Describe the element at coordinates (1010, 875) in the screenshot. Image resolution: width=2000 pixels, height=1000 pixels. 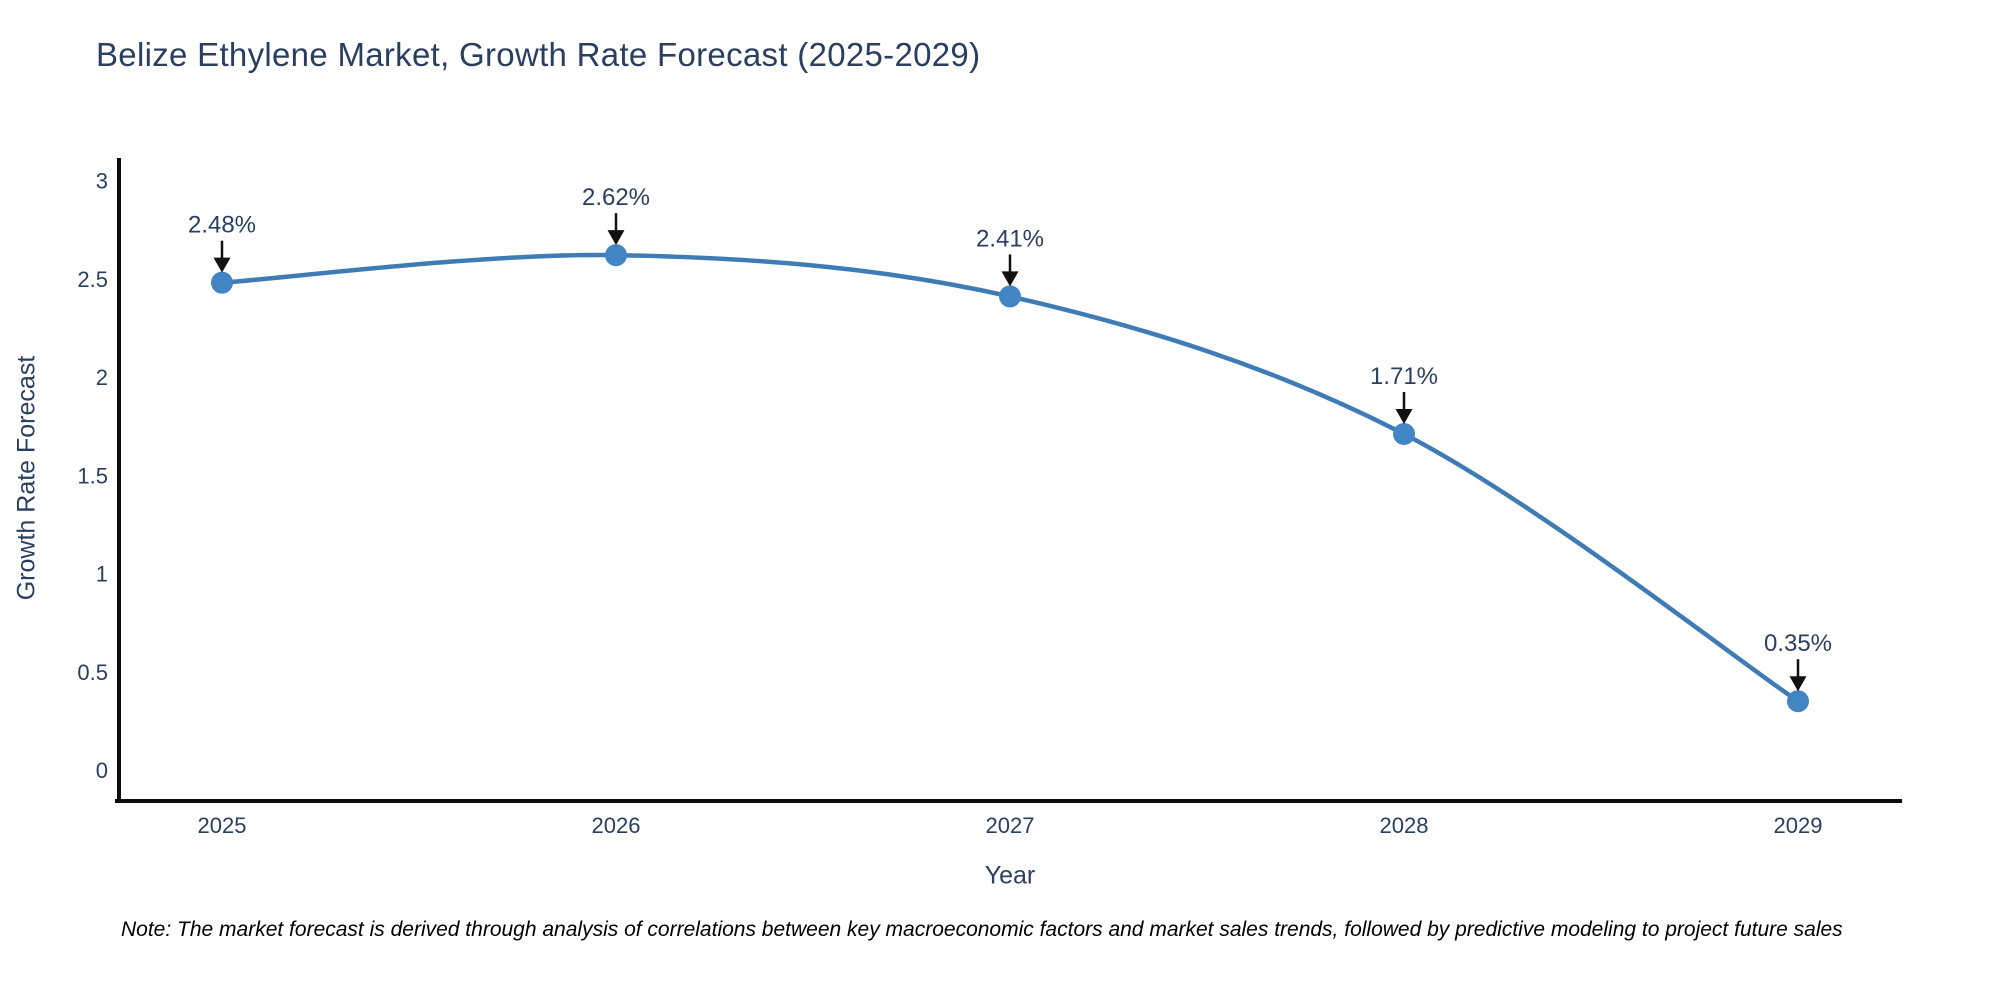
I see `x-axis-title: Year` at that location.